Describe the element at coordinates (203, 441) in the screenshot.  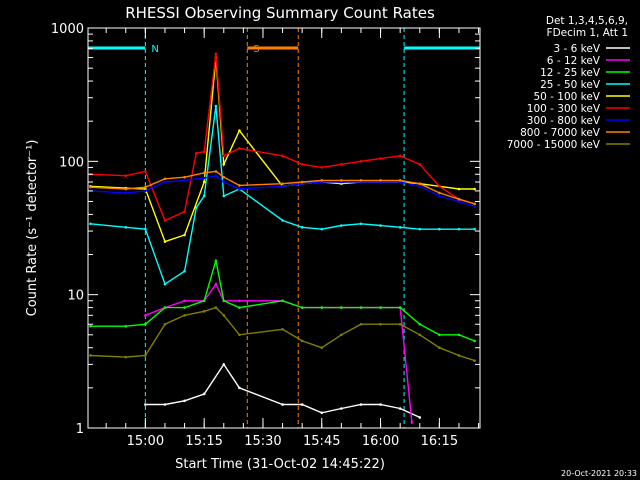
I see `x-tick-label-1: 15:15` at that location.